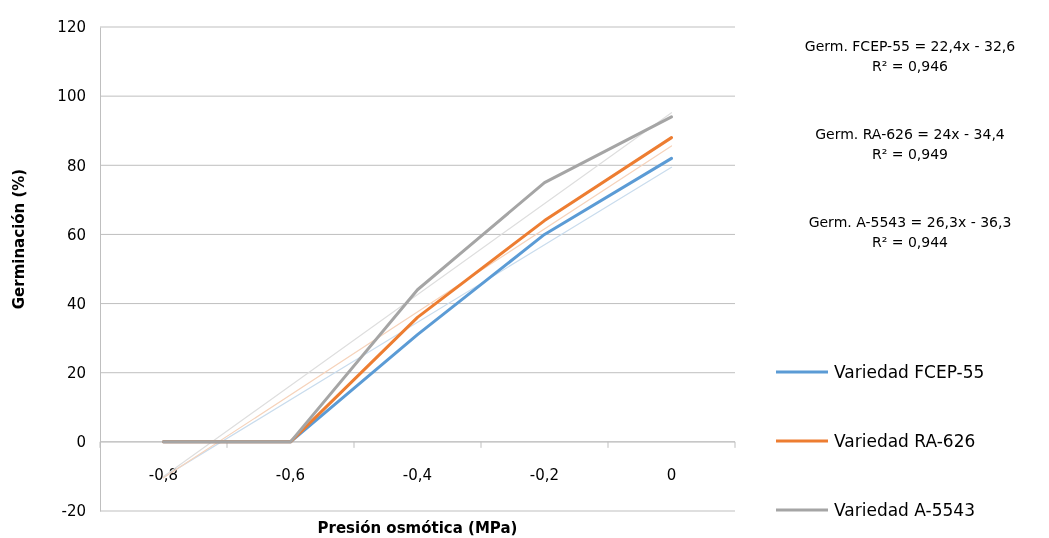  What do you see at coordinates (671, 474) in the screenshot?
I see `x-tick-label: 0` at bounding box center [671, 474].